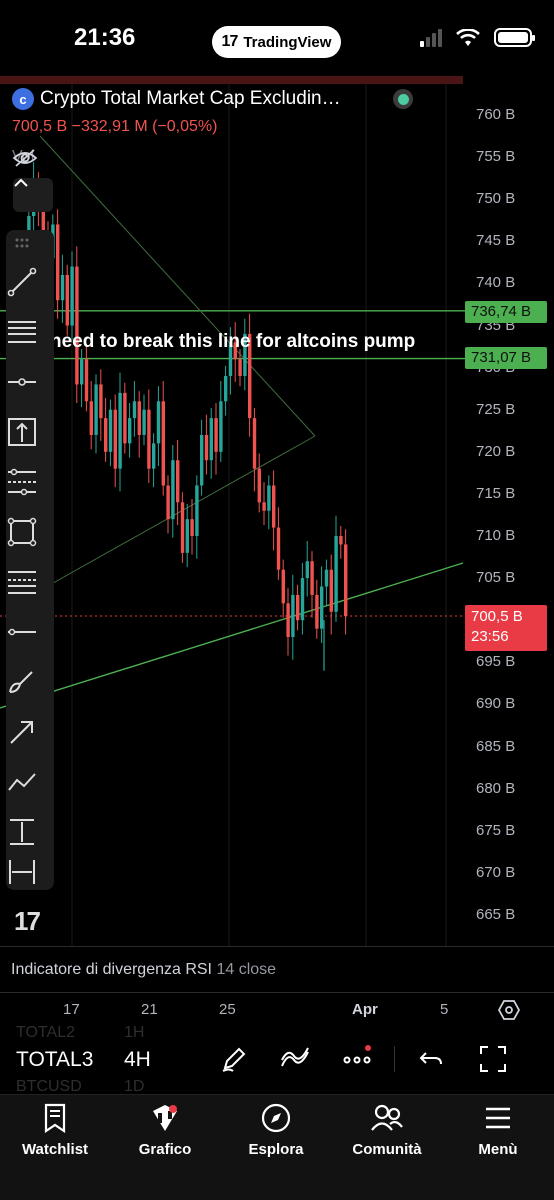 This screenshot has height=1200, width=554. I want to click on pencil-icon, so click(234, 1059).